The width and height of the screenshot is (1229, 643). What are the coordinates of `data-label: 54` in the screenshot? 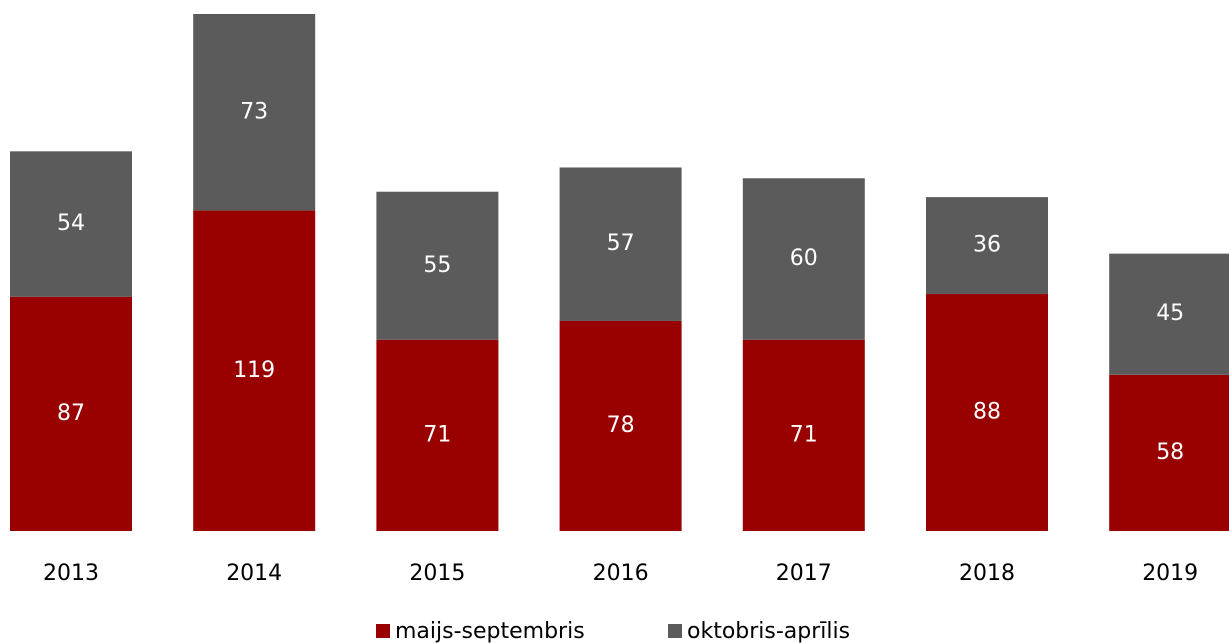 It's located at (71, 223).